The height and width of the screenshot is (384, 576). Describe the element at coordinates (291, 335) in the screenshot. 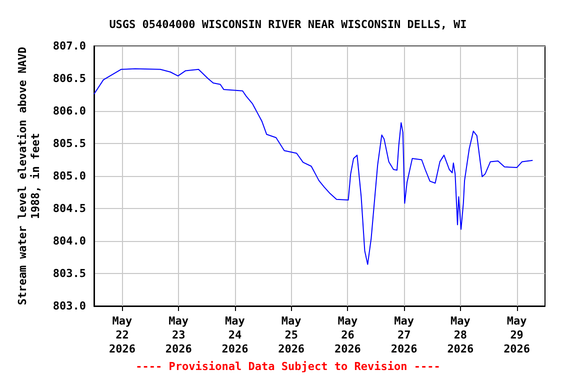

I see `x-tick-label: May 25 2026` at that location.